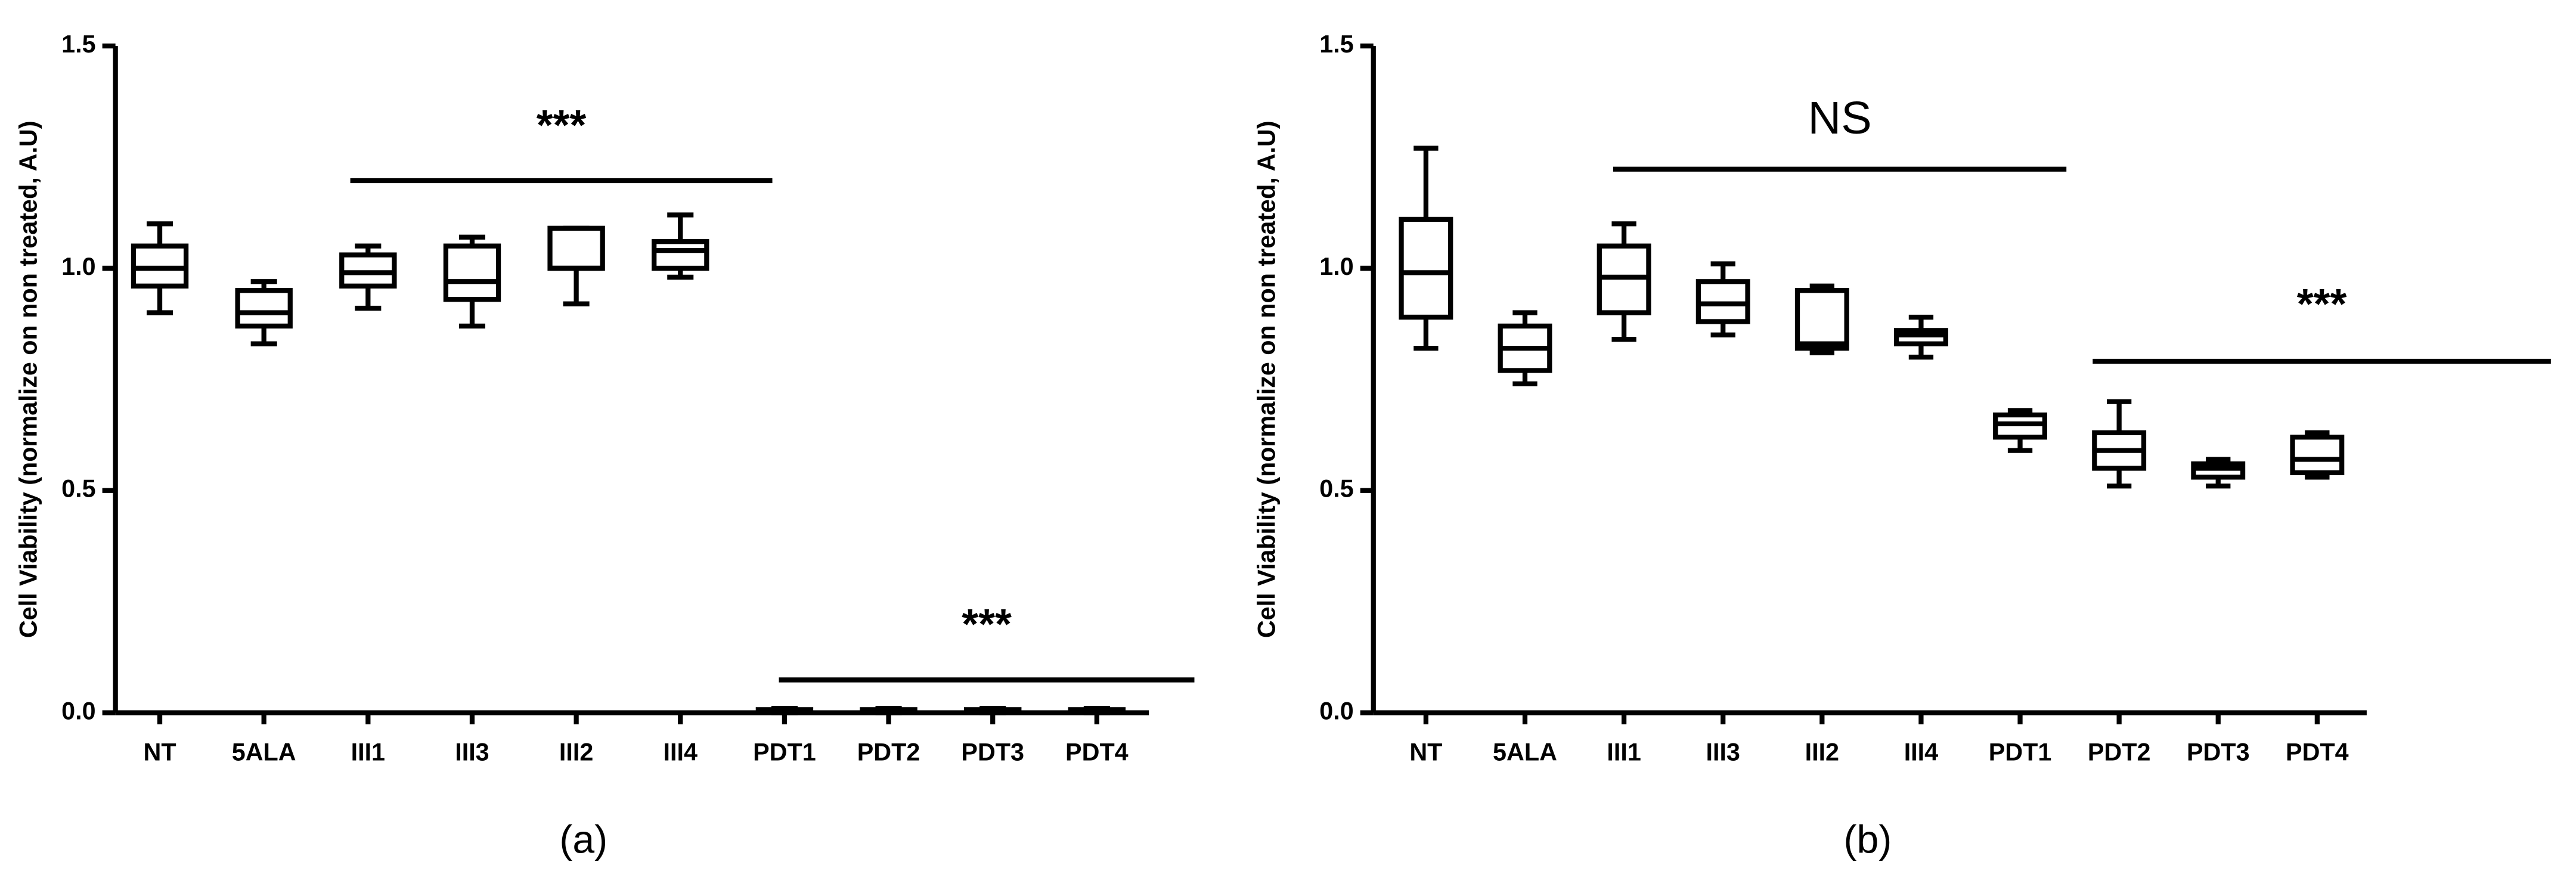 The image size is (2576, 877). I want to click on panel-label: (a), so click(583, 840).